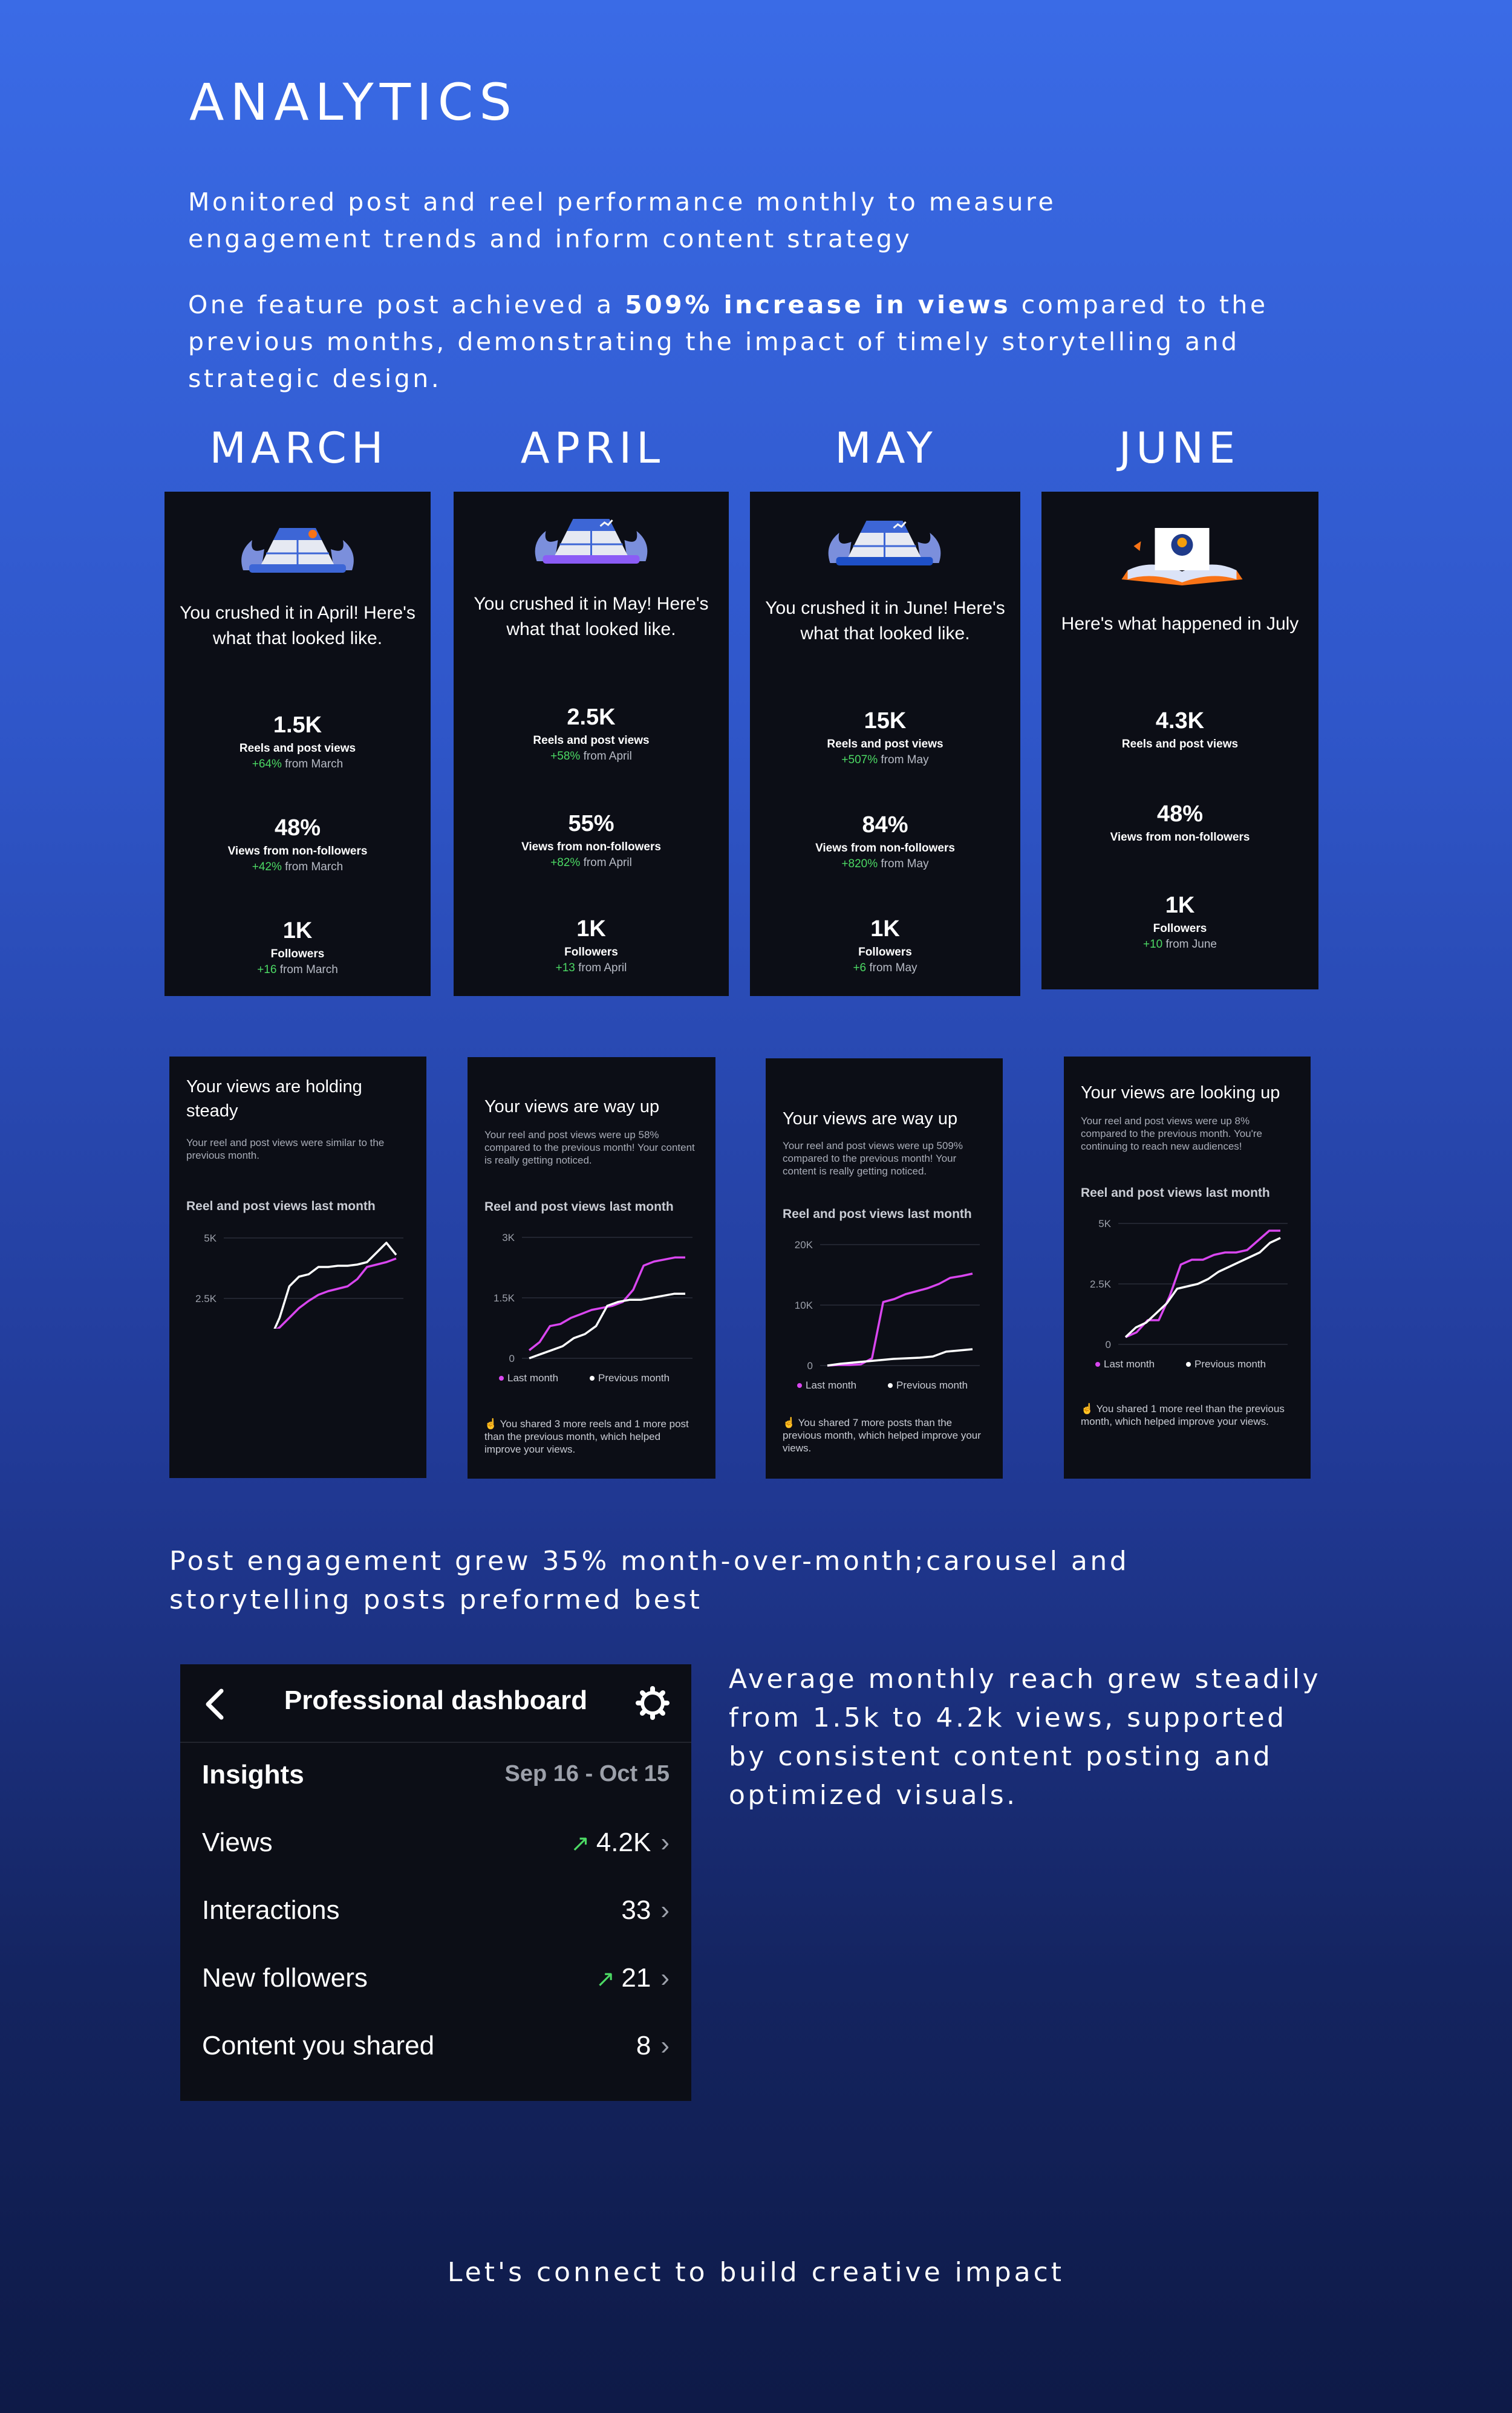 The image size is (1512, 2413). Describe the element at coordinates (645, 1910) in the screenshot. I see `interactions-value: 33 ›` at that location.